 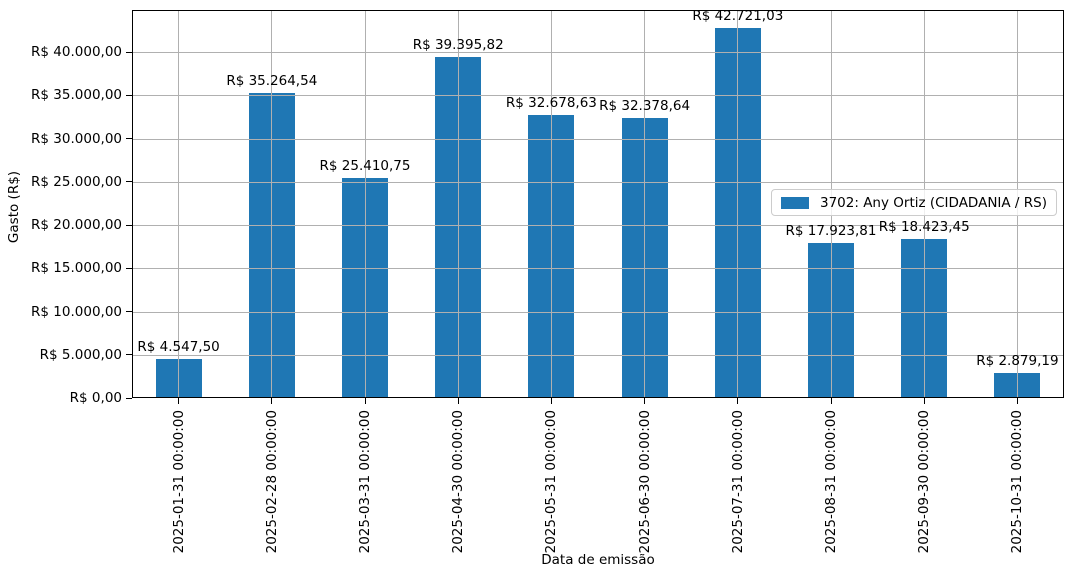 I want to click on bar-value-label: R$ 39.395,82, so click(x=458, y=45).